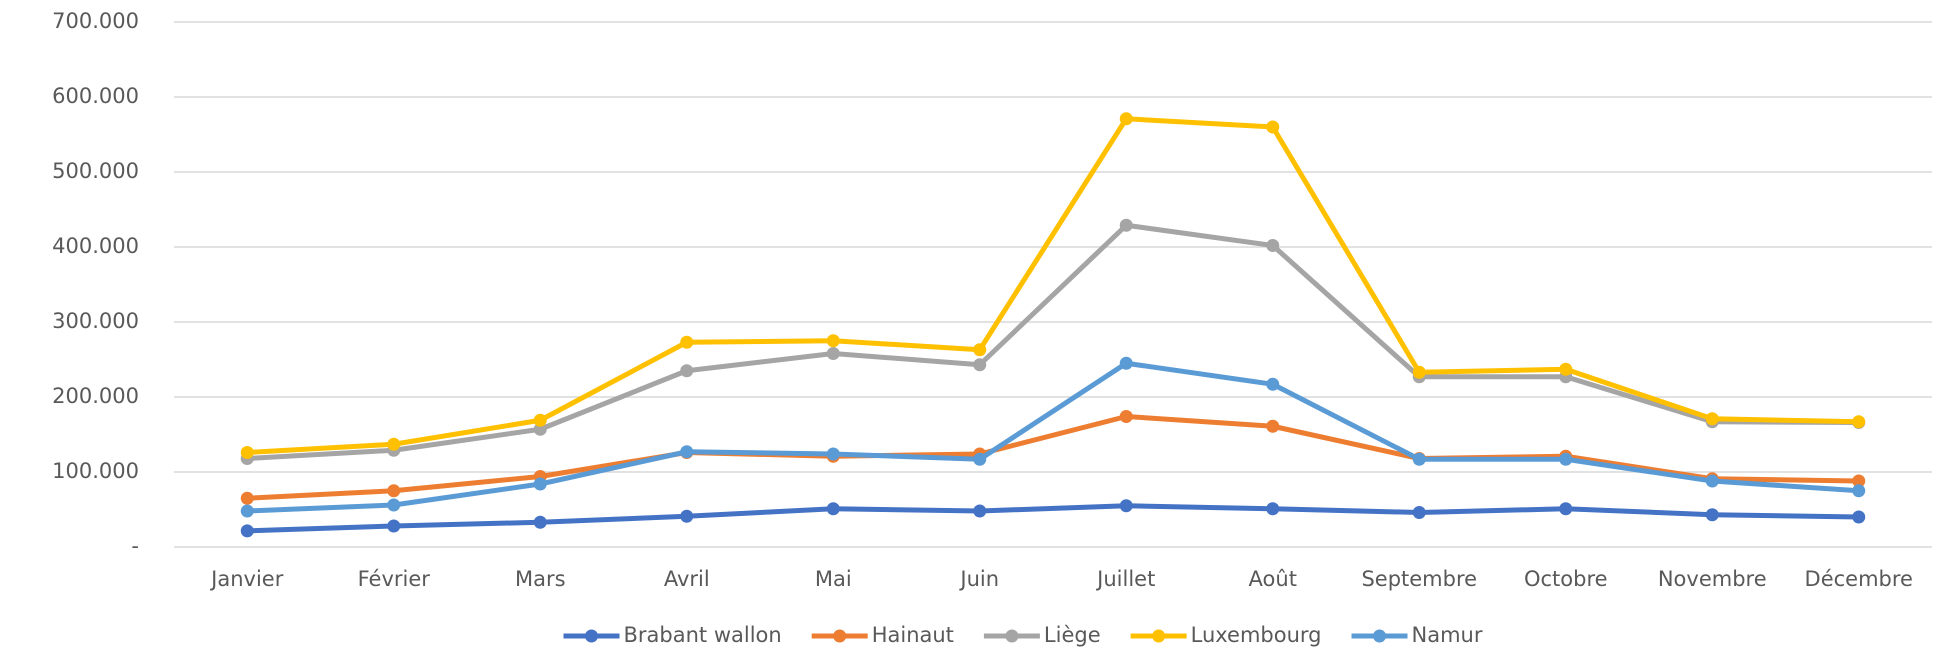  I want to click on x-tick-label: Mars, so click(540, 579).